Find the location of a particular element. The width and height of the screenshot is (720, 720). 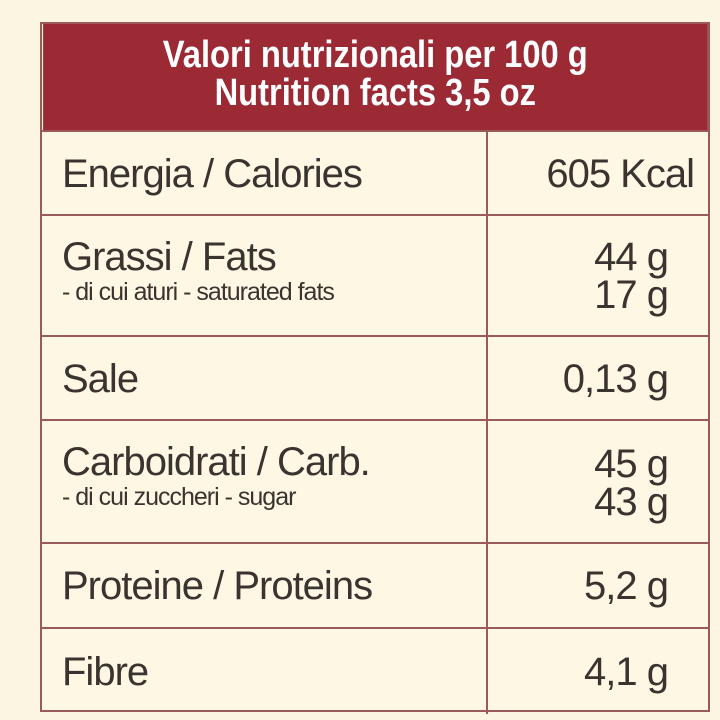

row-value: 605 Kcal is located at coordinates (620, 174).